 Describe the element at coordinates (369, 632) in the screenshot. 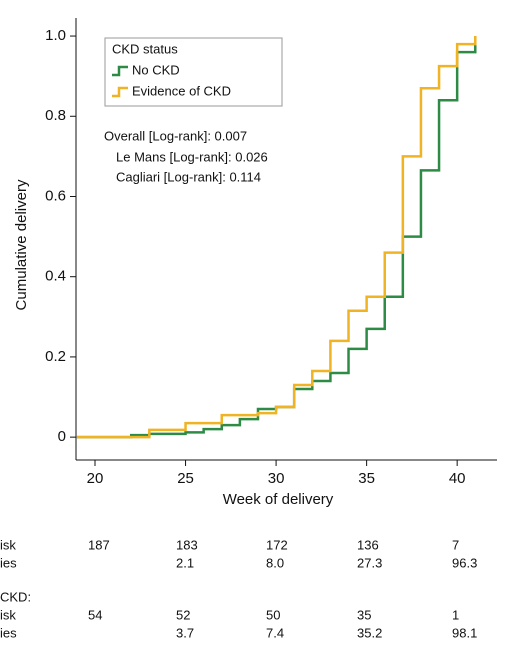

I see `table-cell: 35.2` at that location.